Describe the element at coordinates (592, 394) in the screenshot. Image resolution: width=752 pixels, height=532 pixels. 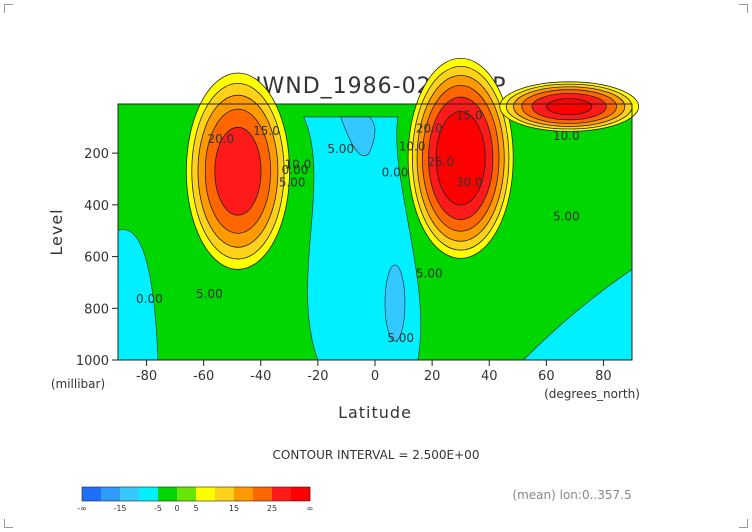
I see `x-axis-units: (degrees_north)` at that location.